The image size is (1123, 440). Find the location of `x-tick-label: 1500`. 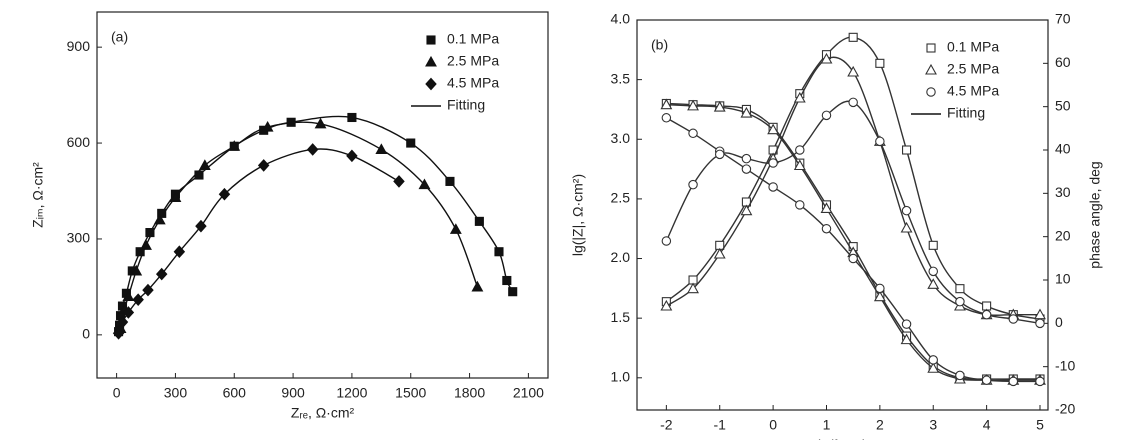

x-tick-label: 1500 is located at coordinates (410, 393).